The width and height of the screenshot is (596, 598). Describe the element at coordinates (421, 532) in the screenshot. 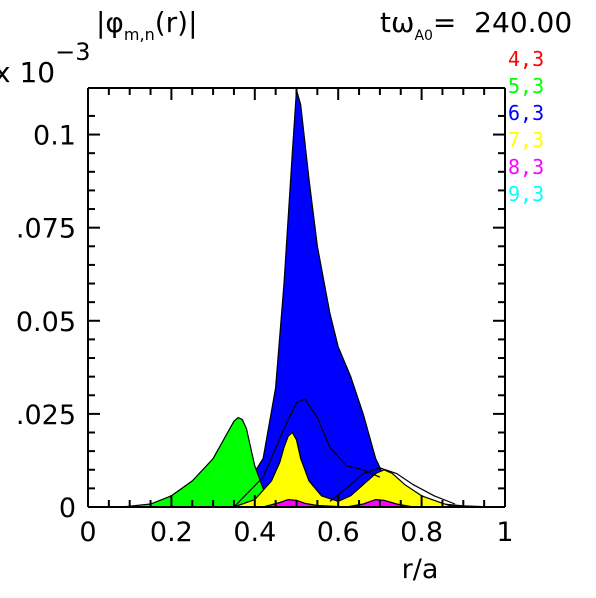

I see `x-tick-label: 0.8` at that location.